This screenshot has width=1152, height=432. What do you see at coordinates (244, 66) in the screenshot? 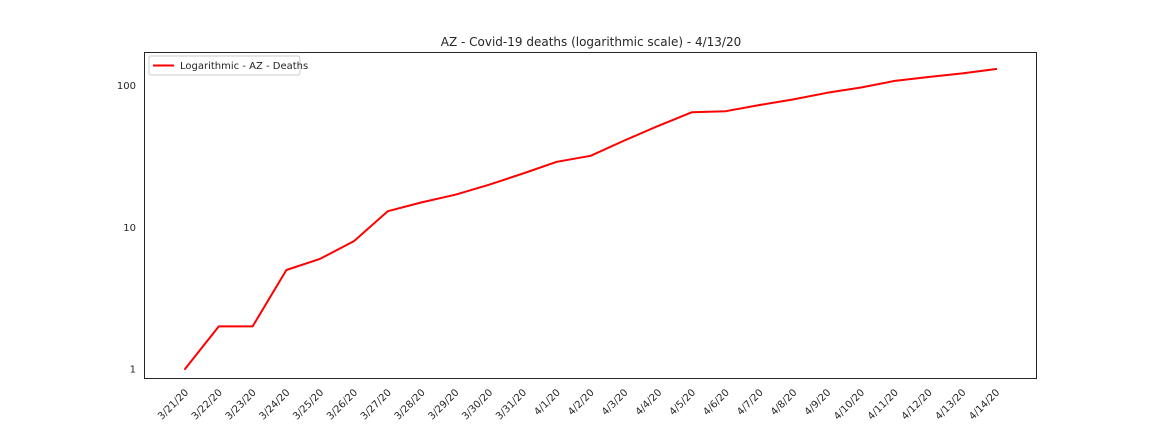
I see `legend-label: Logarithmic - AZ - Deaths` at bounding box center [244, 66].